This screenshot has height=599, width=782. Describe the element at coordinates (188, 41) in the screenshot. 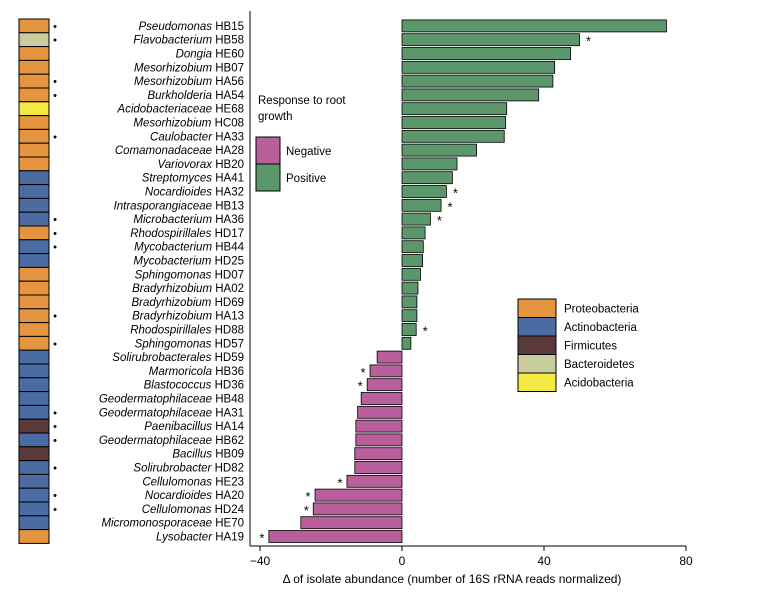

I see `isolate-label: Flavobacterium HB58` at that location.